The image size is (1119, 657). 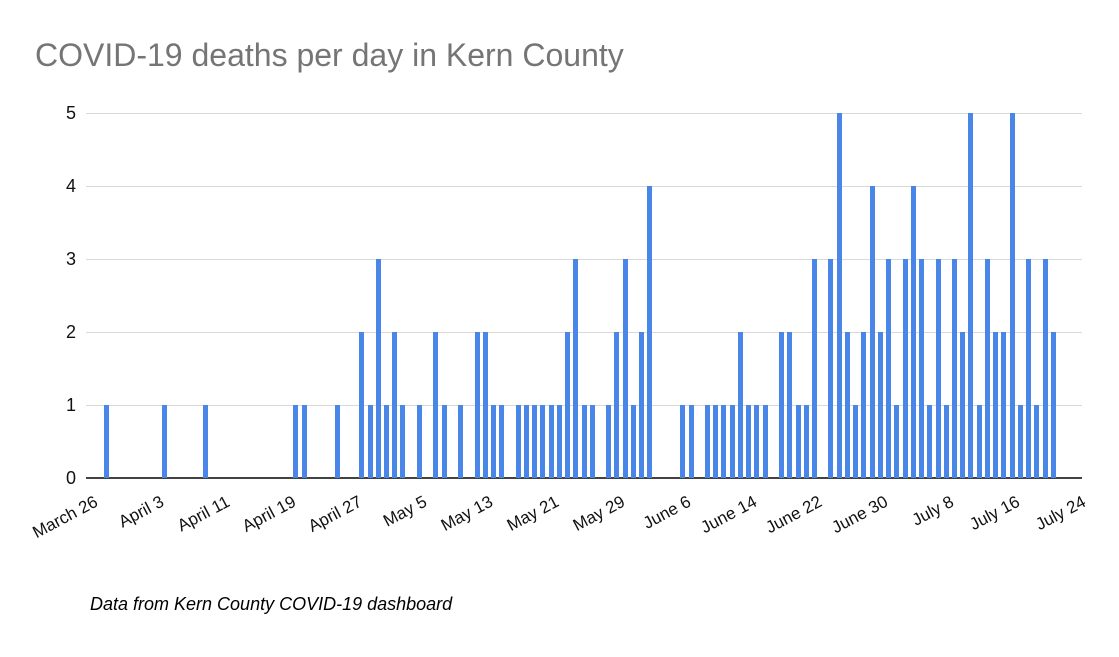 What do you see at coordinates (70, 186) in the screenshot?
I see `y-axis-tick-label: 4` at bounding box center [70, 186].